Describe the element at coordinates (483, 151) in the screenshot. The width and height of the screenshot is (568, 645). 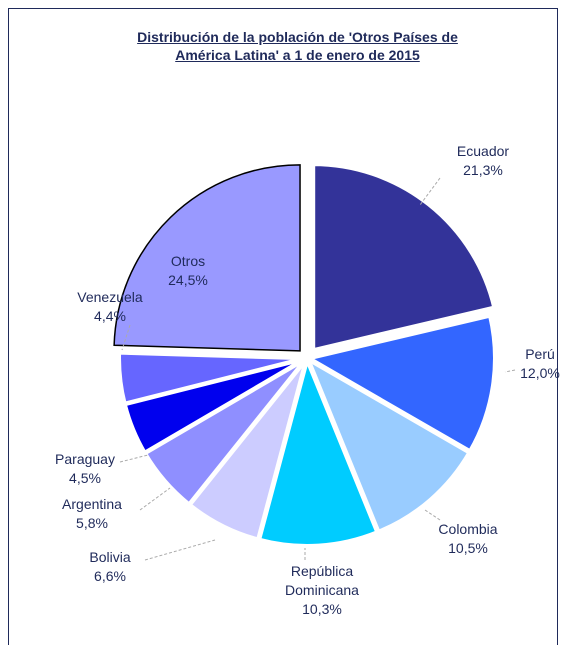
I see `category-label: Ecuador` at that location.